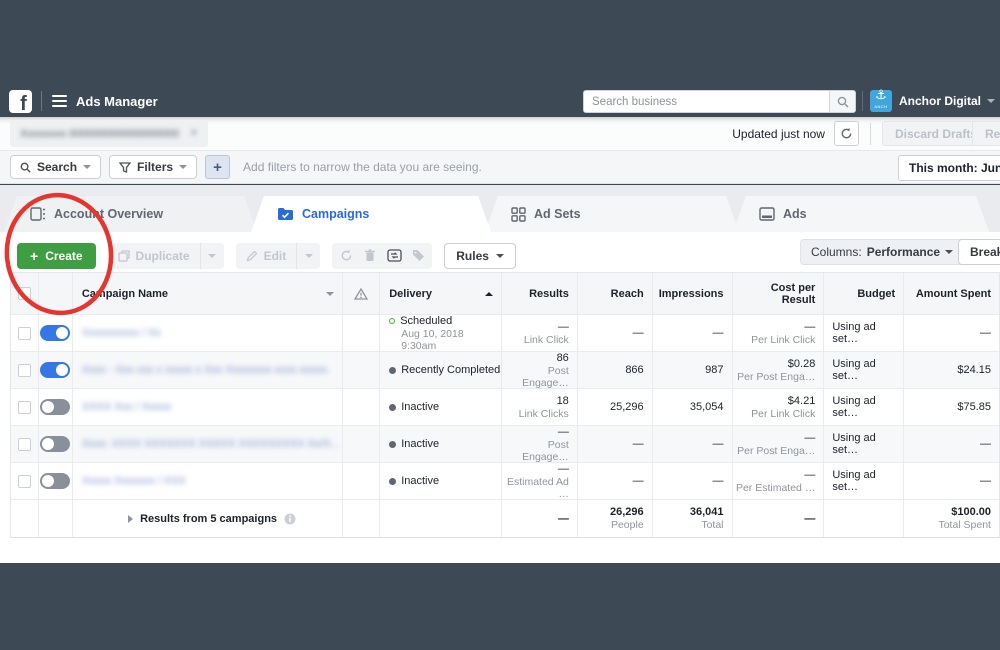 The height and width of the screenshot is (650, 1000). I want to click on select-all-cell, so click(25, 293).